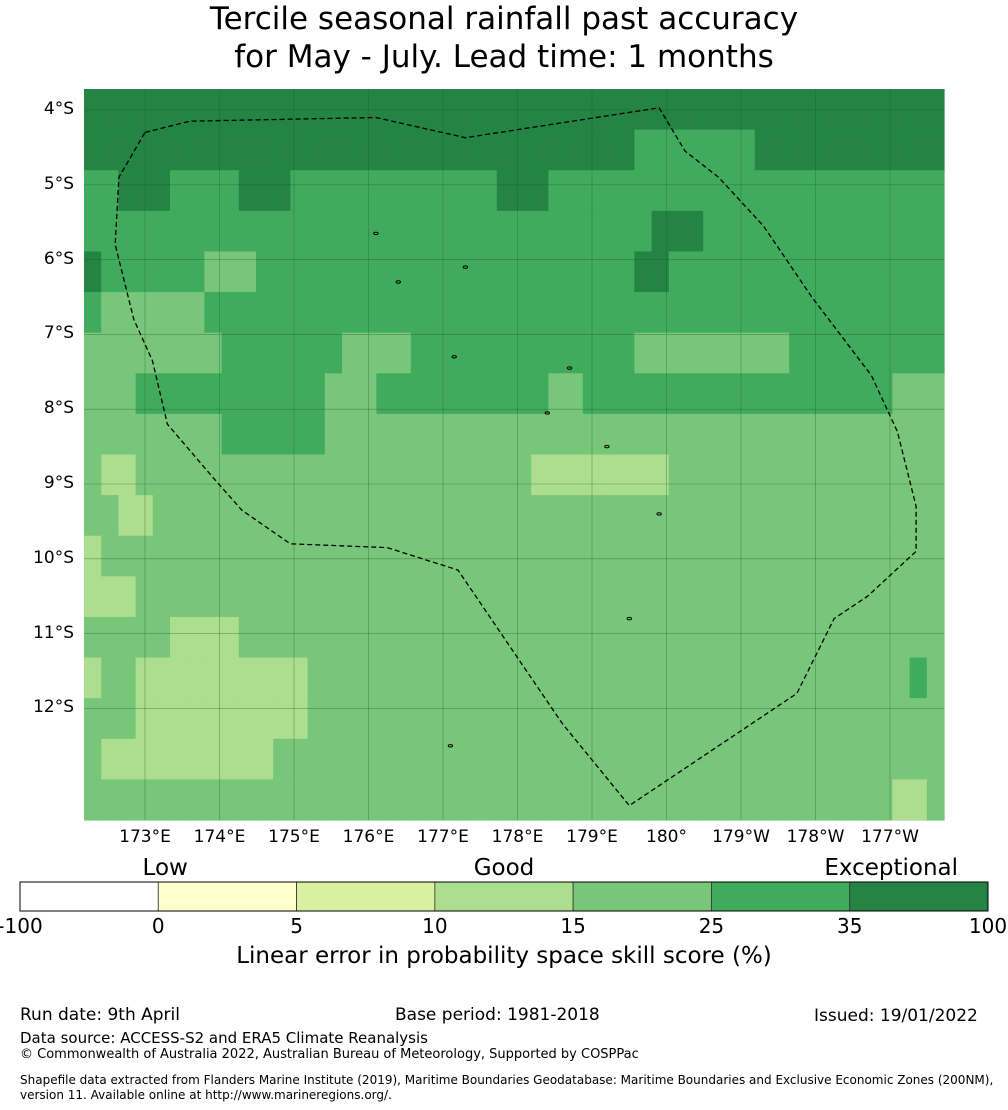 This screenshot has width=1008, height=1110. I want to click on colorbar-category-label: Good, so click(504, 868).